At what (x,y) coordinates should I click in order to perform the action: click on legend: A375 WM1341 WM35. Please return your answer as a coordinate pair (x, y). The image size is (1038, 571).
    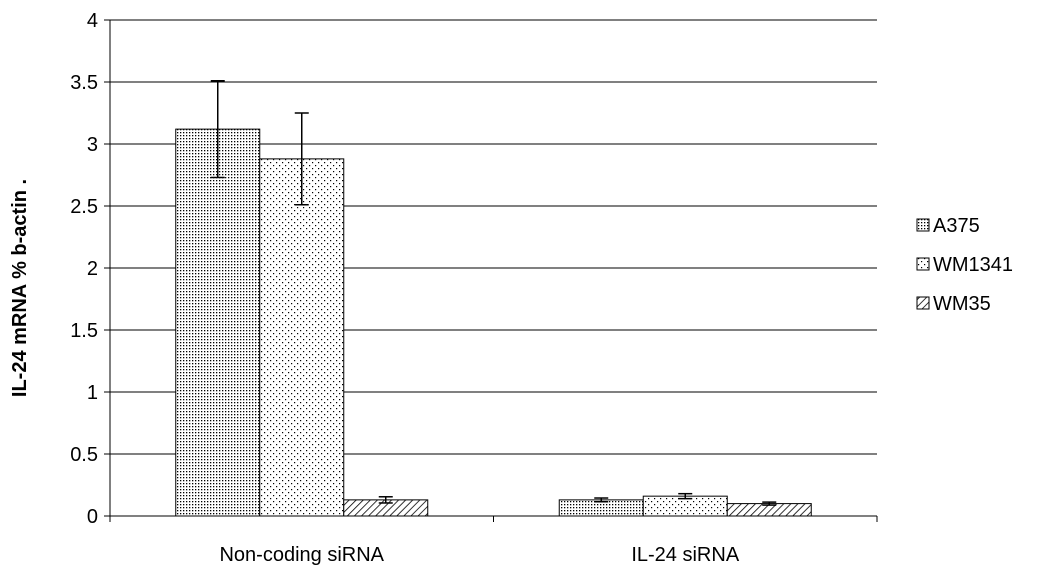
    Looking at the image, I should click on (964, 265).